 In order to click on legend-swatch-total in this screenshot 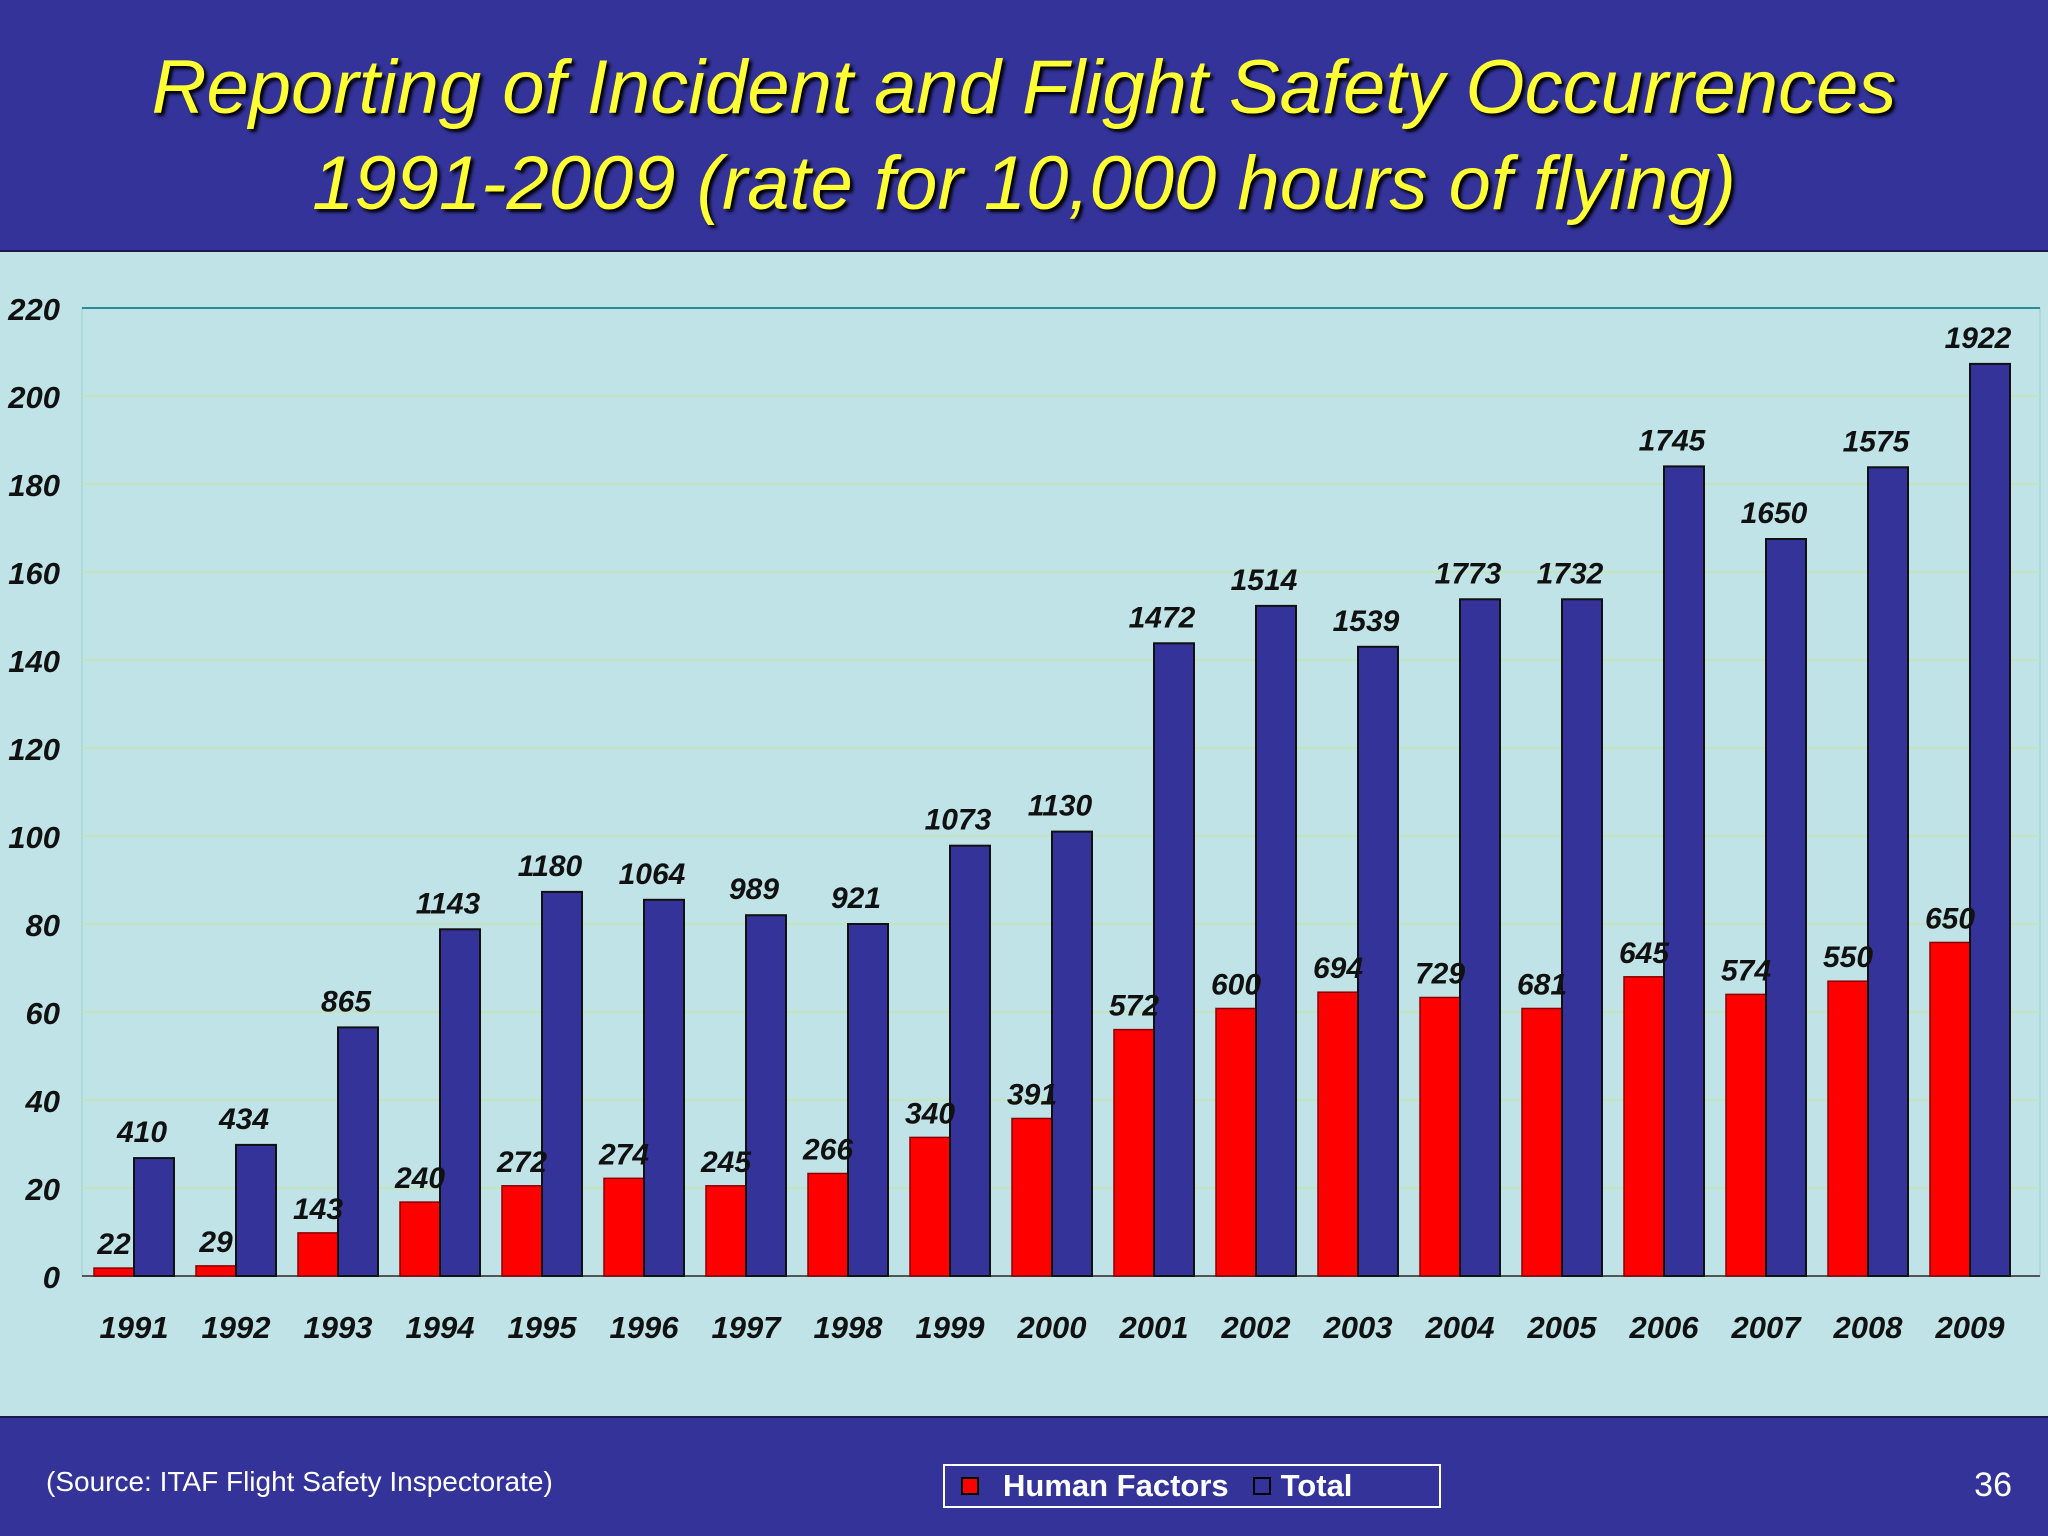, I will do `click(1261, 1486)`.